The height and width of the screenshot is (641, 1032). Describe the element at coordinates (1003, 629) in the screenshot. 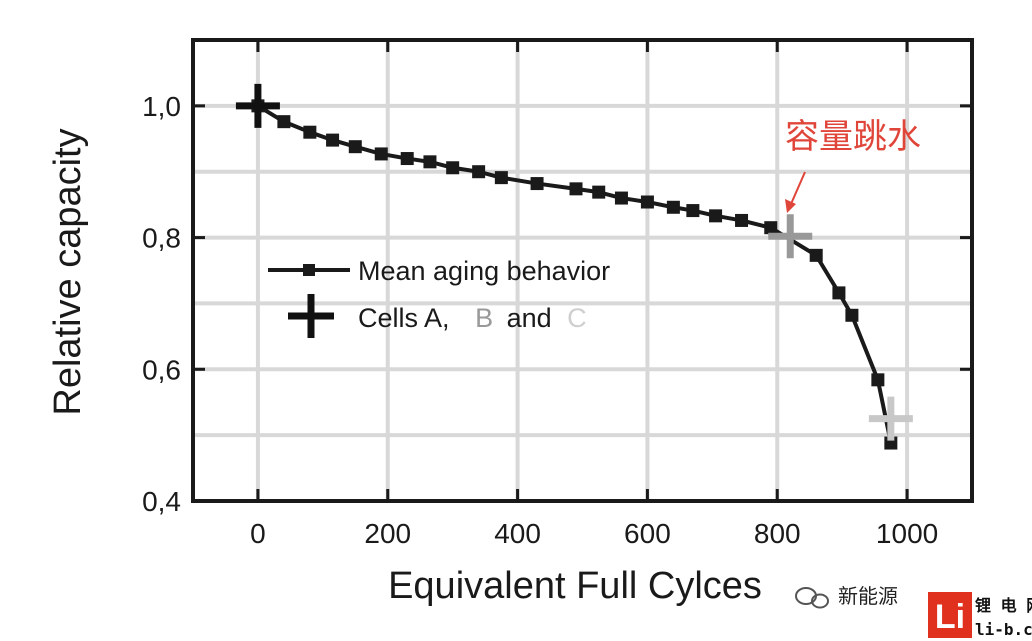

I see `logo-line2: li-b.cn` at that location.